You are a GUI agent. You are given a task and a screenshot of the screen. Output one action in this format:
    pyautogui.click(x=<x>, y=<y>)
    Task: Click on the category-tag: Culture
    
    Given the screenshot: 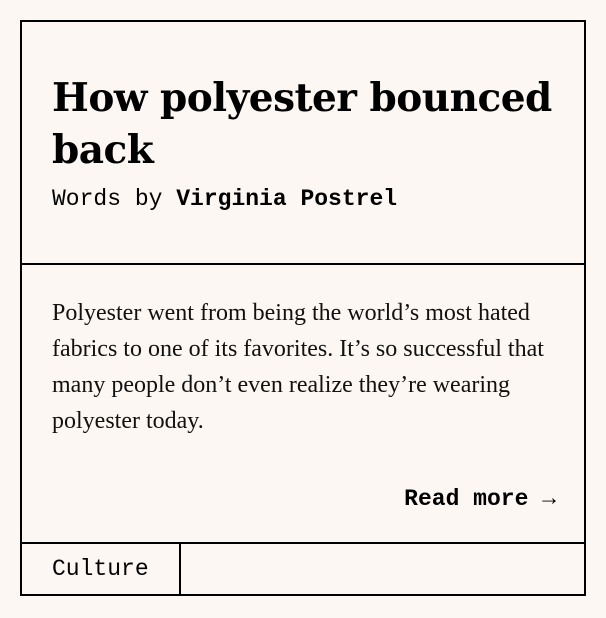 What is the action you would take?
    pyautogui.click(x=101, y=569)
    